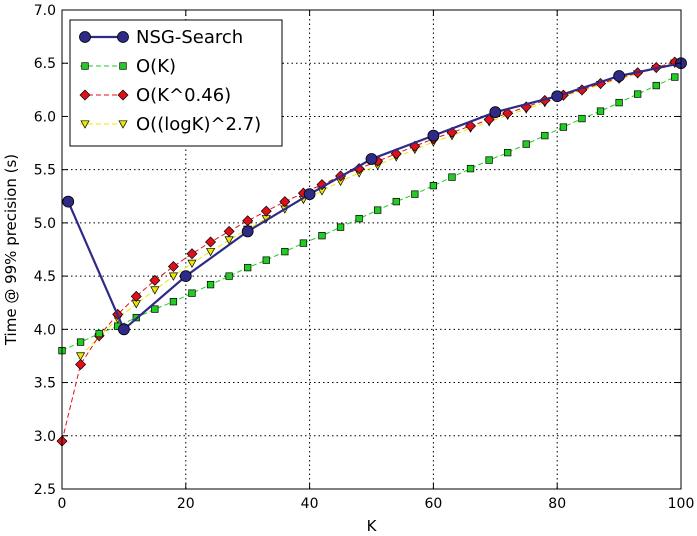 The height and width of the screenshot is (536, 697). Describe the element at coordinates (189, 37) in the screenshot. I see `legend-label-nsg-search: NSG-Search` at that location.